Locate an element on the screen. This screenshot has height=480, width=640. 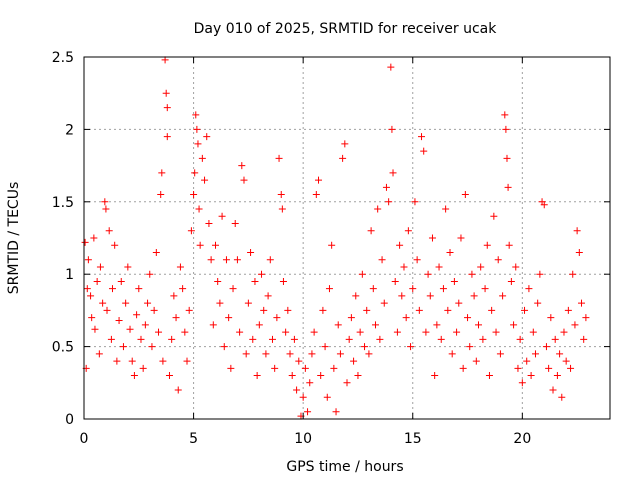
y-tick-label: 1.5 is located at coordinates (63, 203).